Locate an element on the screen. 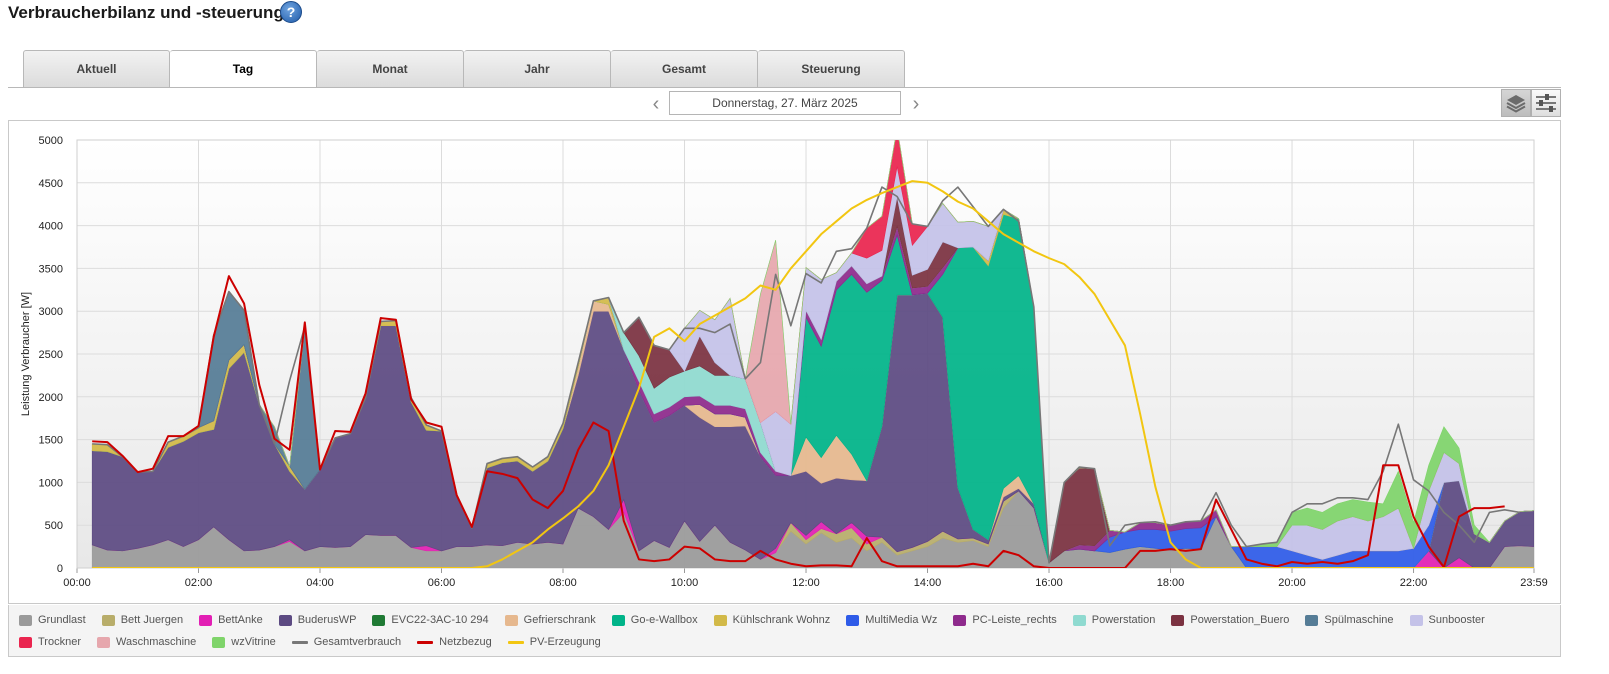 The image size is (1609, 674). x-tick-label-4: 08:00 is located at coordinates (563, 583).